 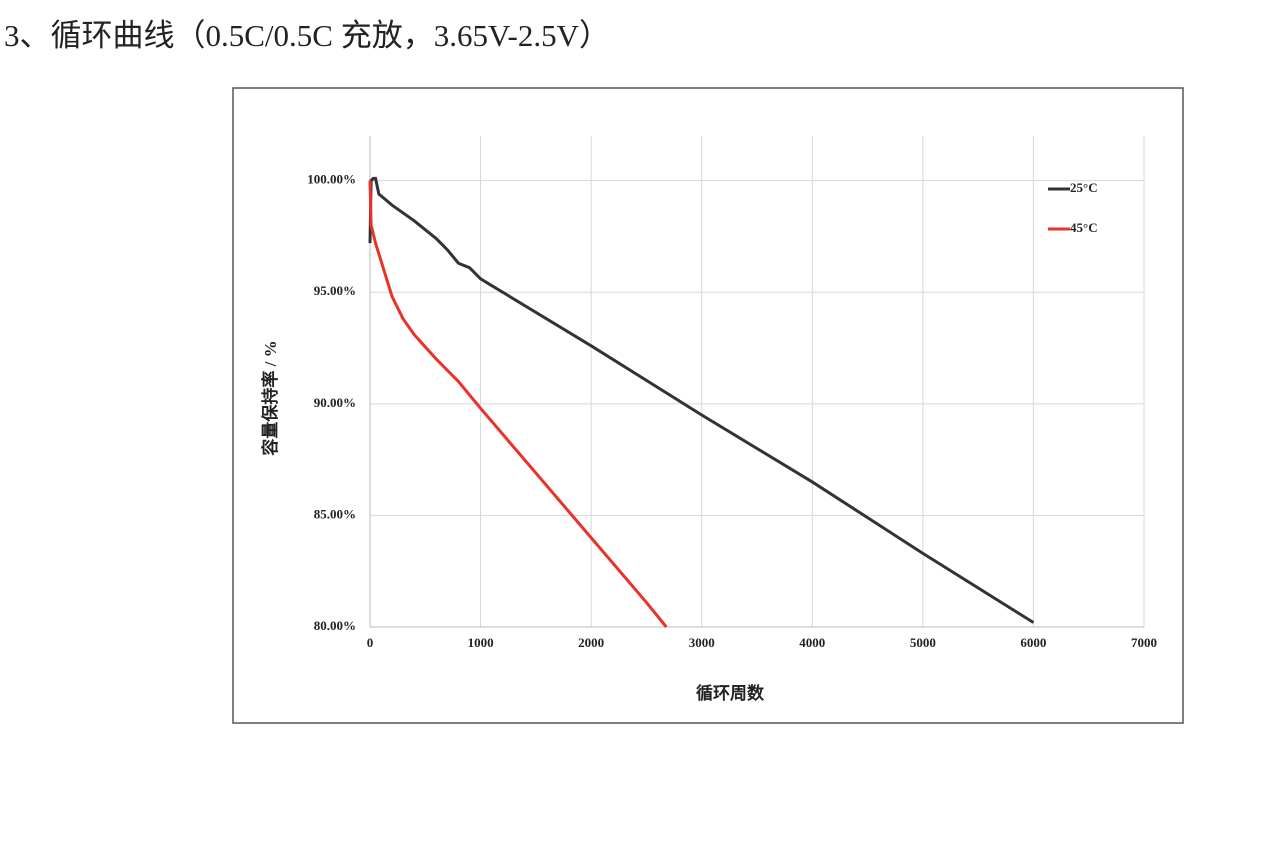 What do you see at coordinates (812, 642) in the screenshot?
I see `x-tick-label: 4000` at bounding box center [812, 642].